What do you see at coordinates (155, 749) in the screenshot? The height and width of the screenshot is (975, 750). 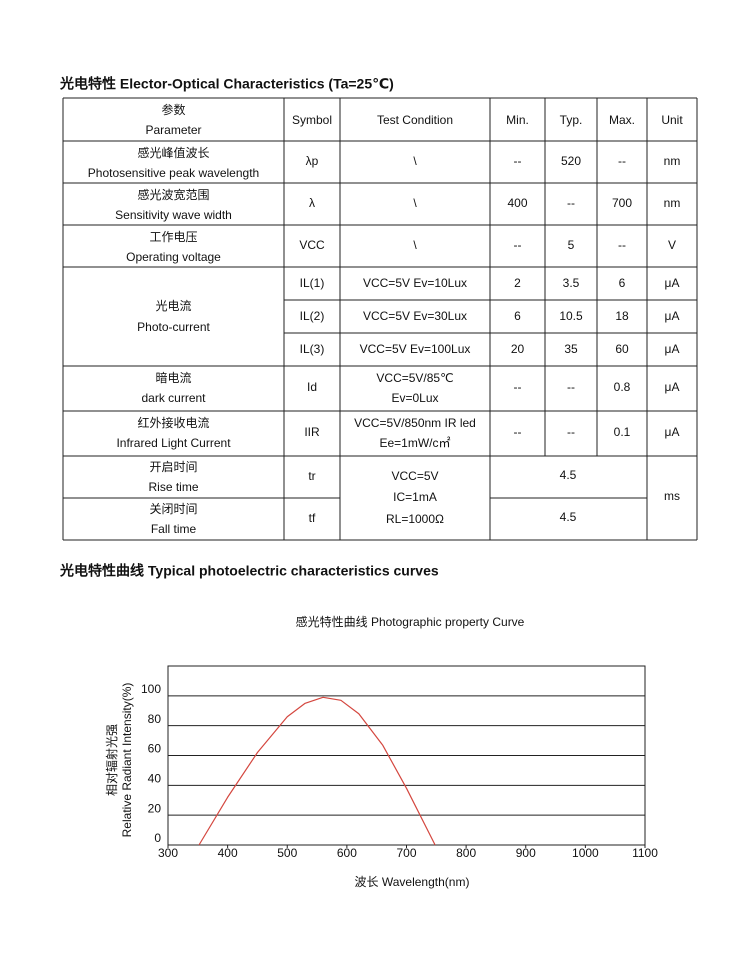 I see `y-tick-label: 60` at bounding box center [155, 749].